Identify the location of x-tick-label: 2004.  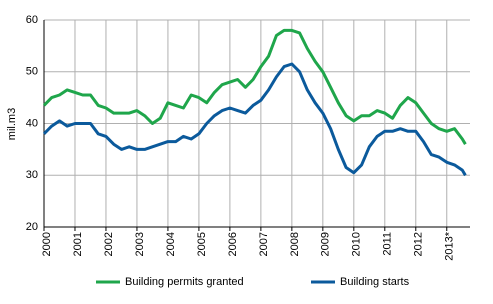
(171, 244).